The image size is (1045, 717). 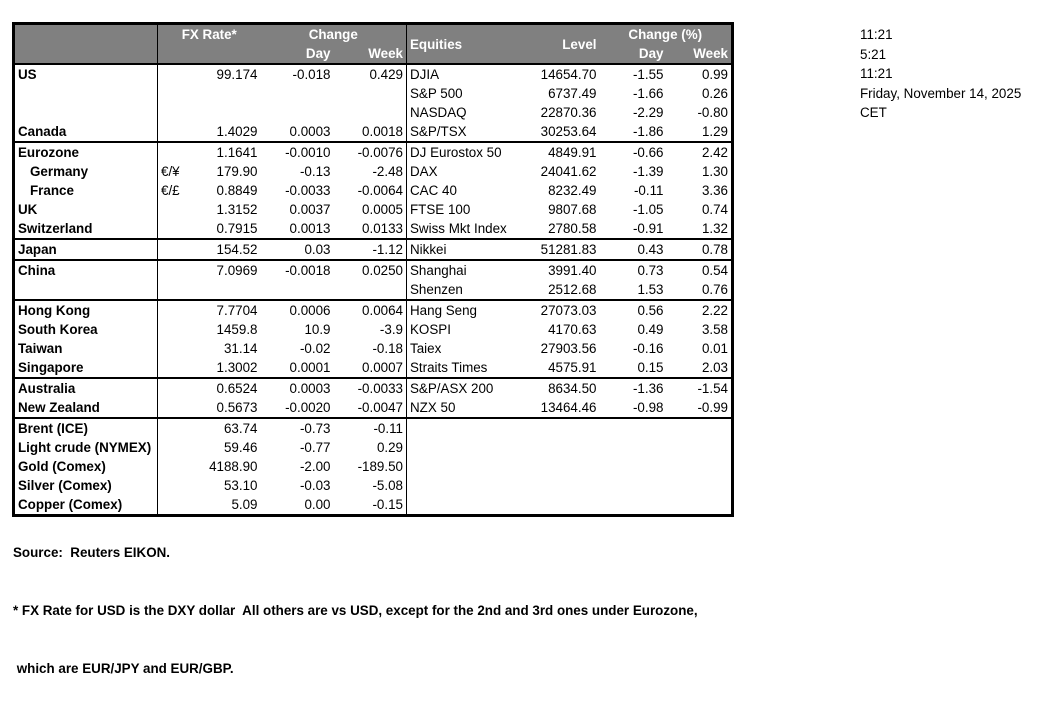 I want to click on fx-day-change-cell: -0.73, so click(x=315, y=428).